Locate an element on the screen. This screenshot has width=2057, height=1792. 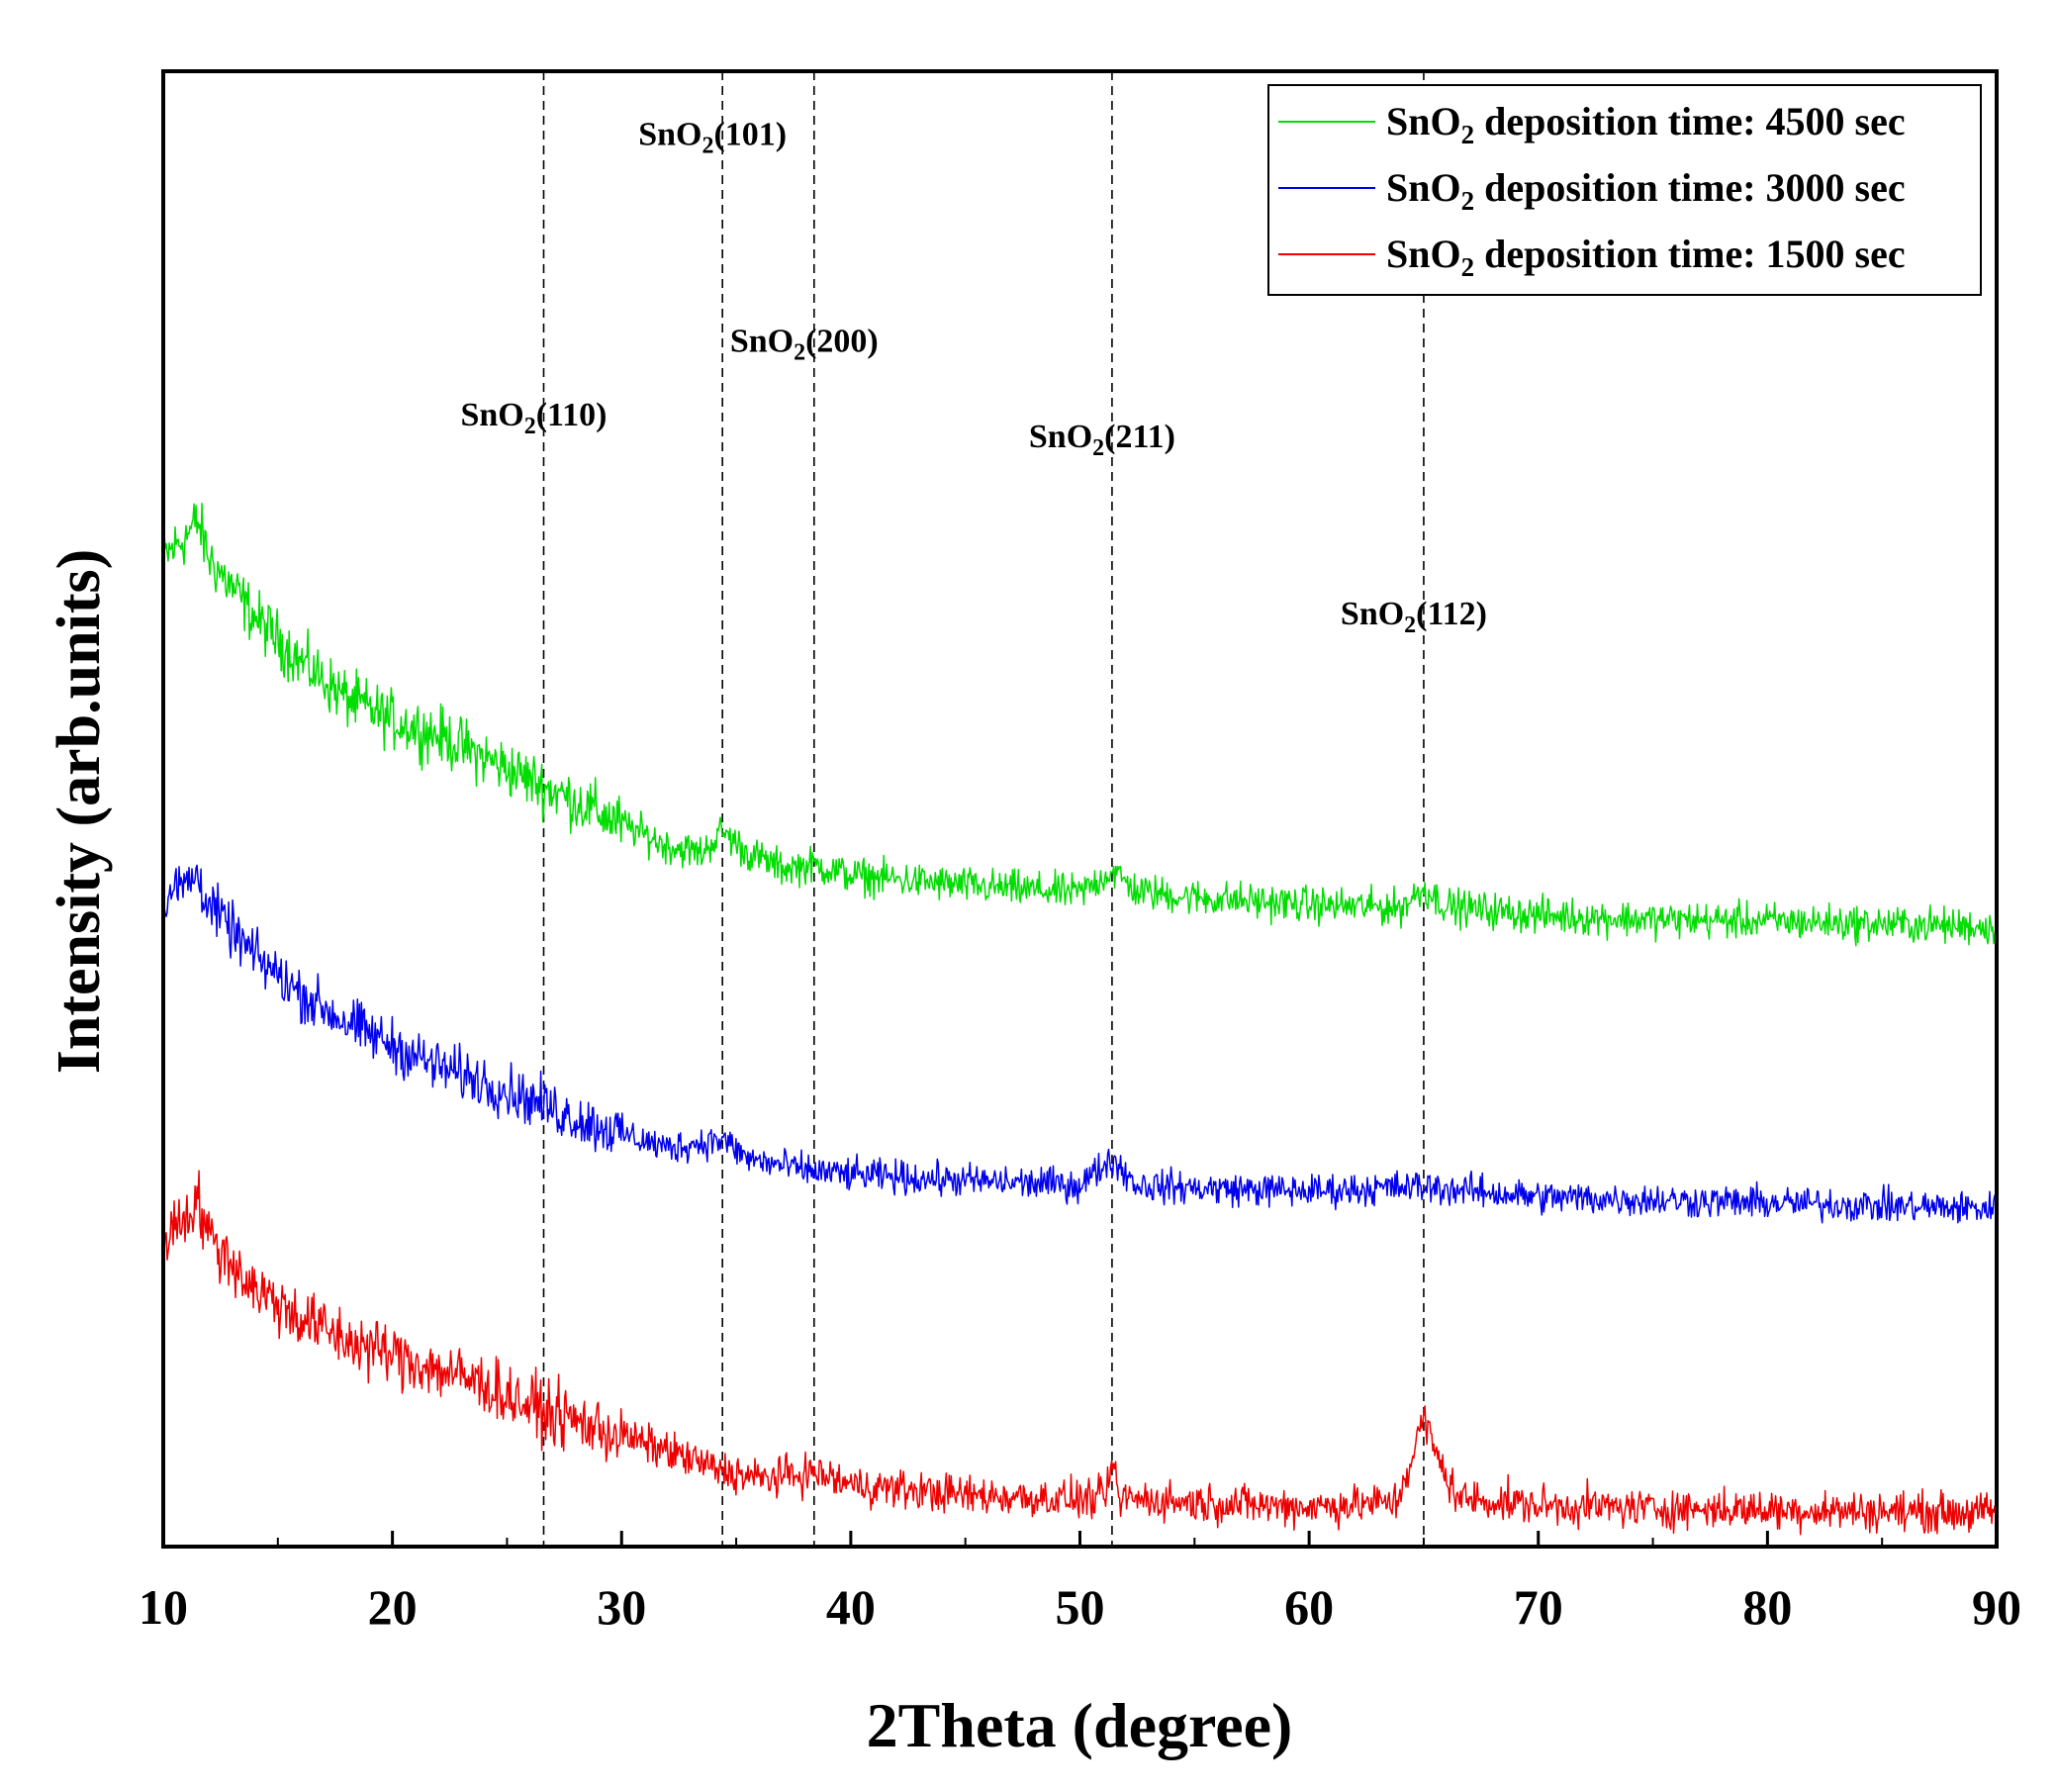
x-tick-label: 40 is located at coordinates (851, 1607).